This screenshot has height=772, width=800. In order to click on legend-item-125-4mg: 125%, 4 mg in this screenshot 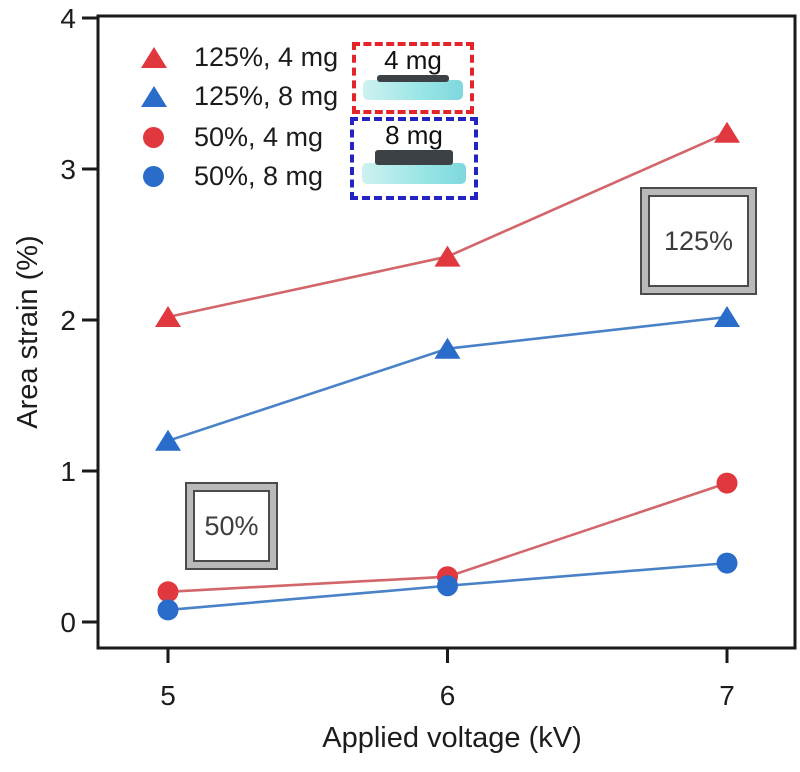, I will do `click(239, 57)`.